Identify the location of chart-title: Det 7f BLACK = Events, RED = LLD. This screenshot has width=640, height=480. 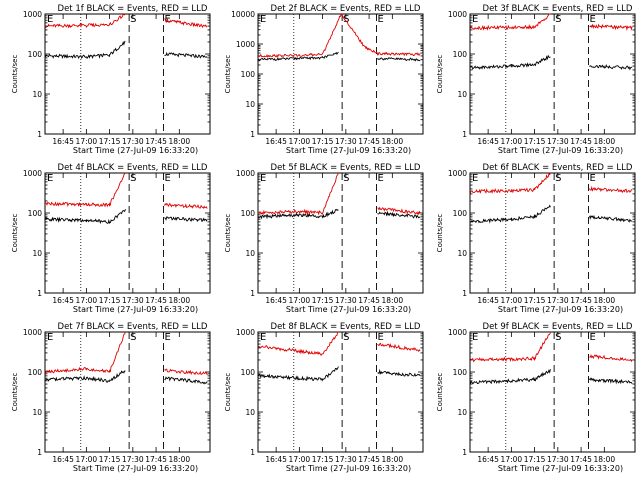
(133, 327).